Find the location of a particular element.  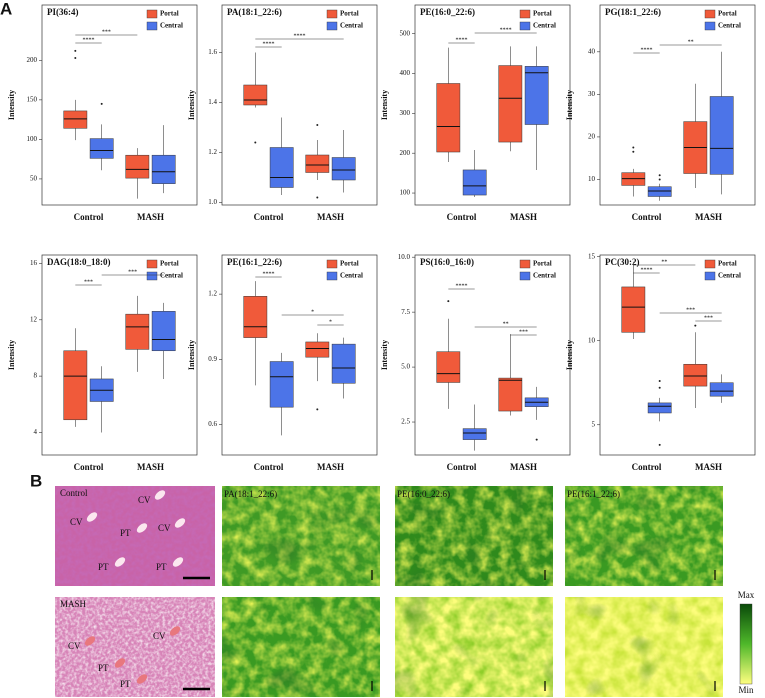

he-texture is located at coordinates (135, 536).